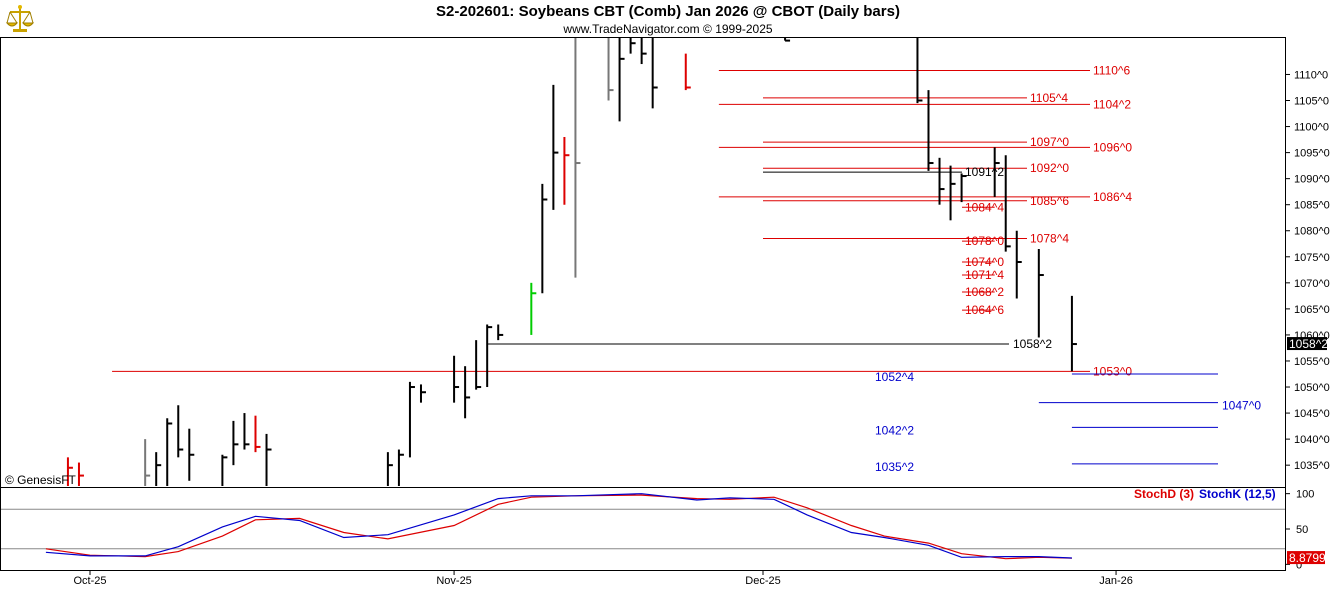 The height and width of the screenshot is (591, 1336). I want to click on last-price-tag: 1058^2, so click(1307, 344).